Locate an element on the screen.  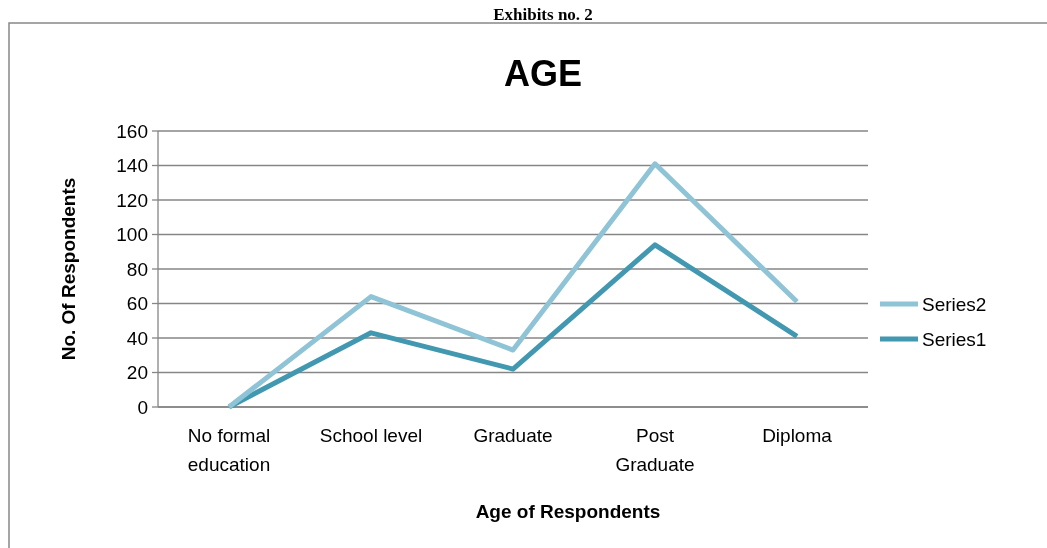
x-tick-label: No formal education is located at coordinates (229, 450).